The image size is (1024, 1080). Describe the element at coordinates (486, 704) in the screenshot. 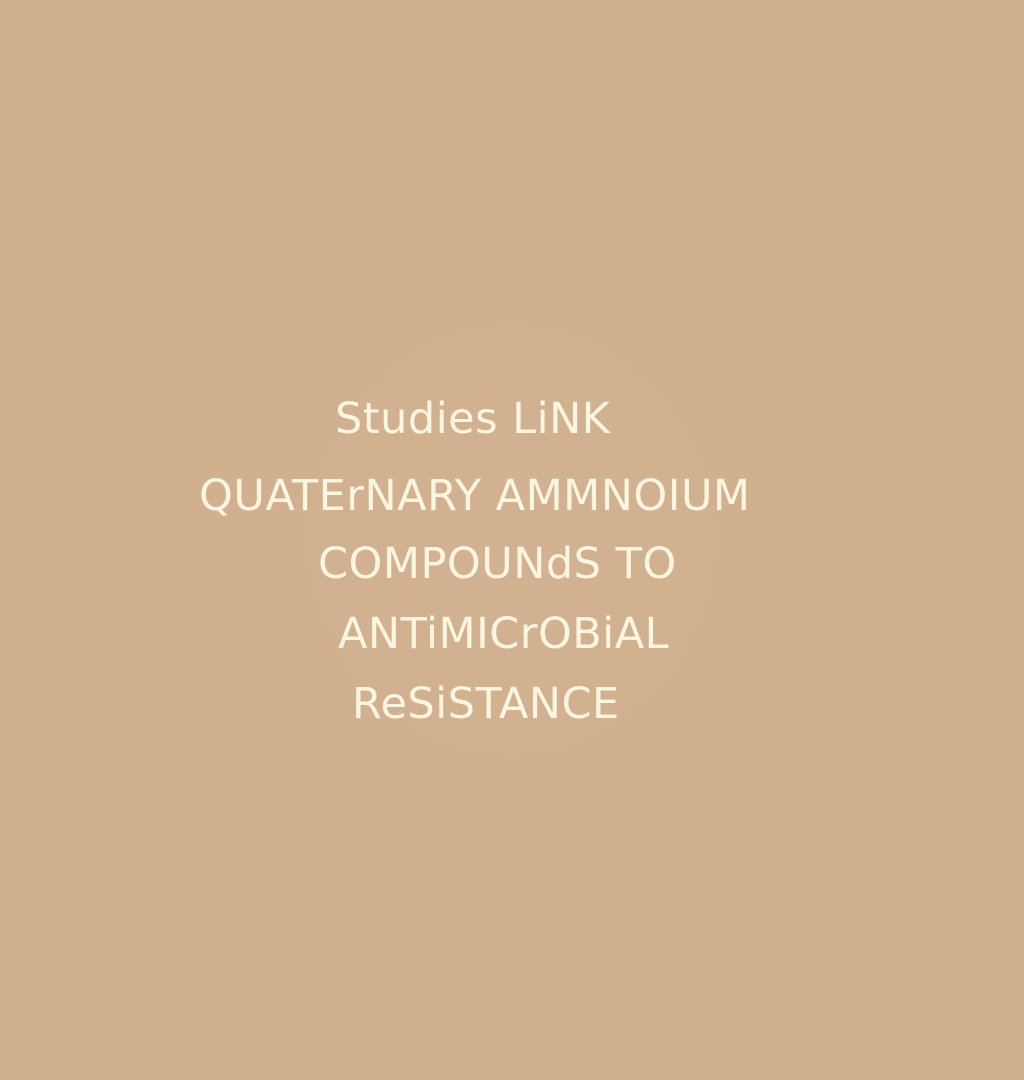

I see `headline-line-5: ReSiSTANCE` at that location.